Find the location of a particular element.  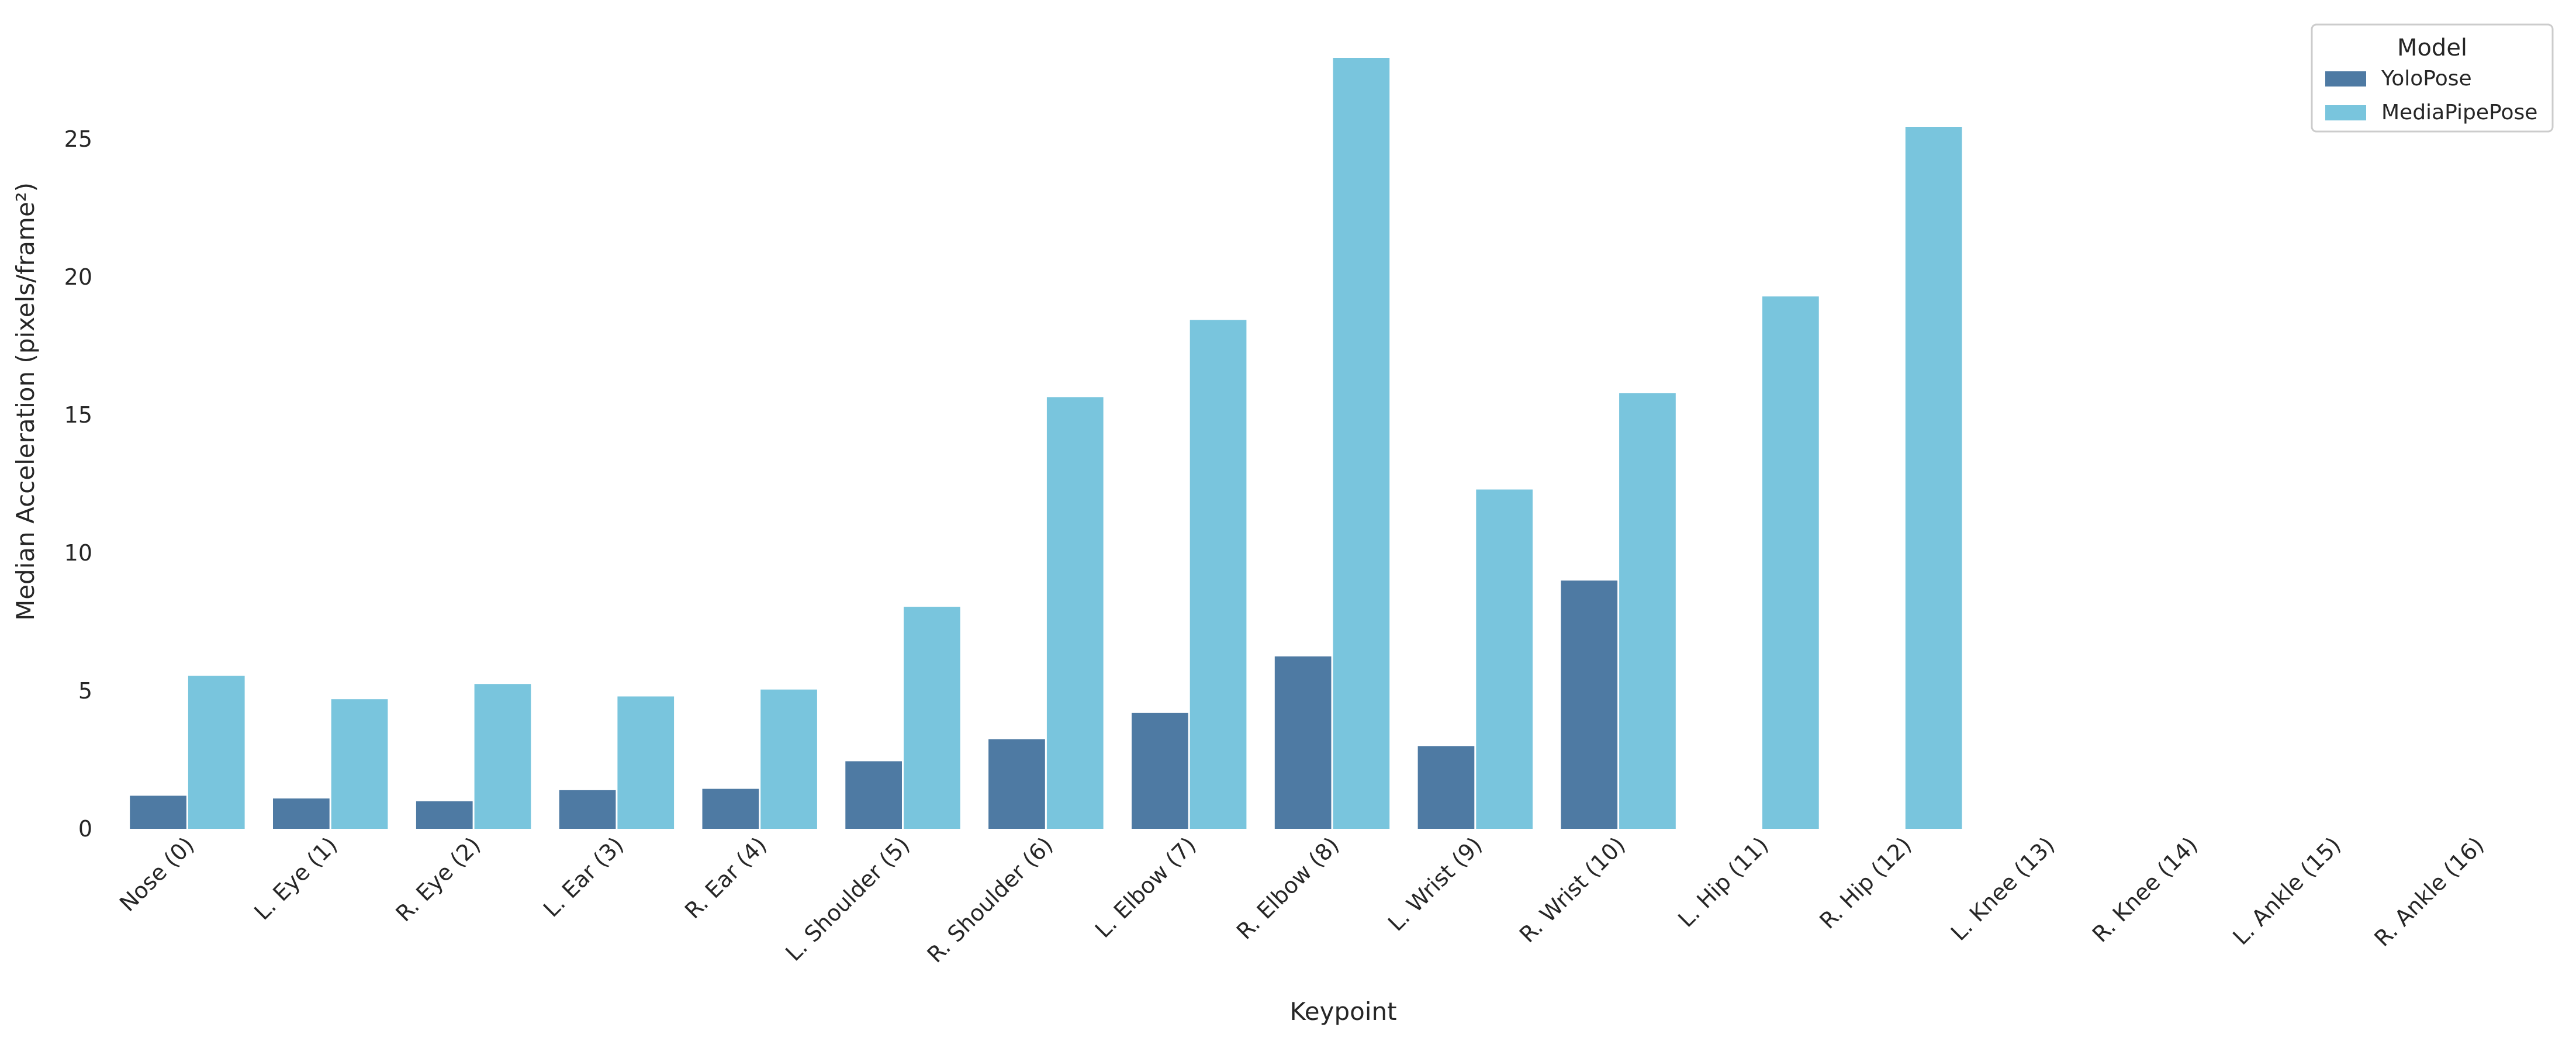

x-tick-label: L. Ankle (15) is located at coordinates (2287, 891).